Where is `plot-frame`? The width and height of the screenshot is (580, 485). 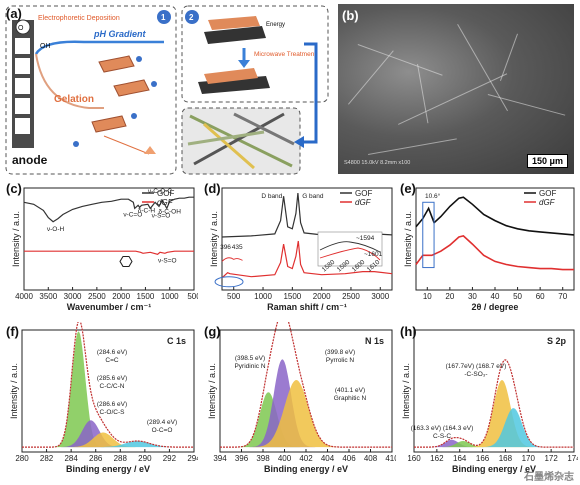 plot-frame is located at coordinates (109, 239).